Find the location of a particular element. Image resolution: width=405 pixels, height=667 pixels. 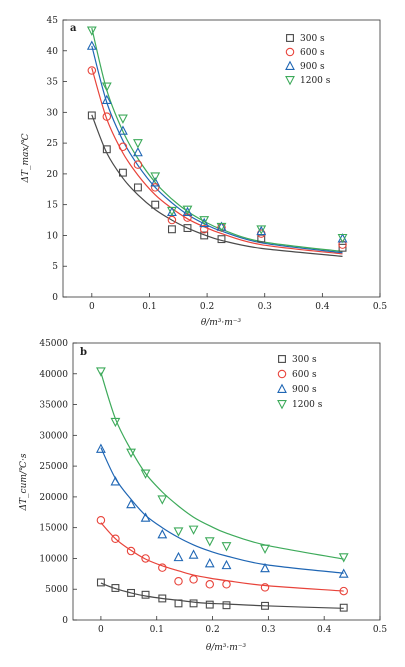

y-tick-label: 10000 is located at coordinates (53, 559).